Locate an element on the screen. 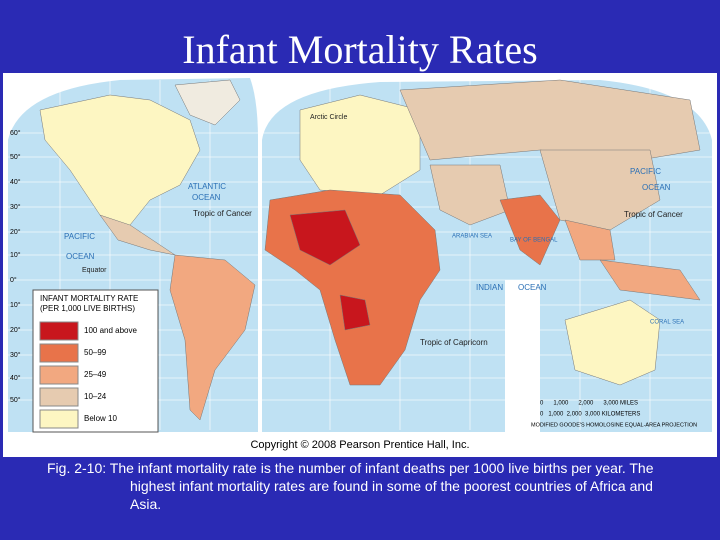 The width and height of the screenshot is (720, 540). map-label: Equator is located at coordinates (94, 270).